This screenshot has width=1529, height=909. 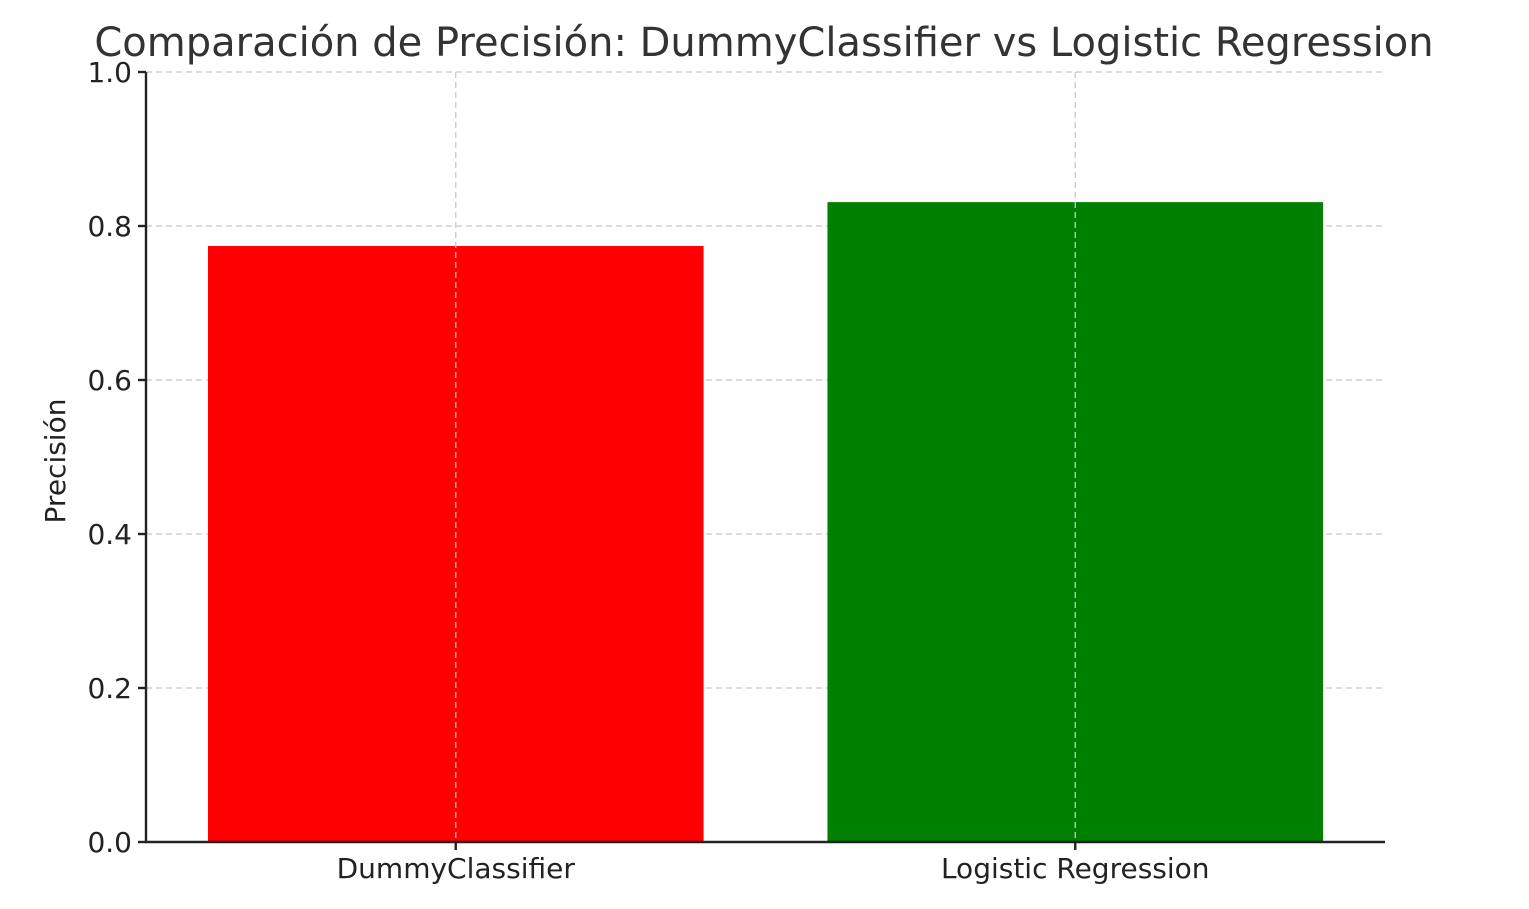 What do you see at coordinates (109, 226) in the screenshot?
I see `y-tick-label: 0.8` at bounding box center [109, 226].